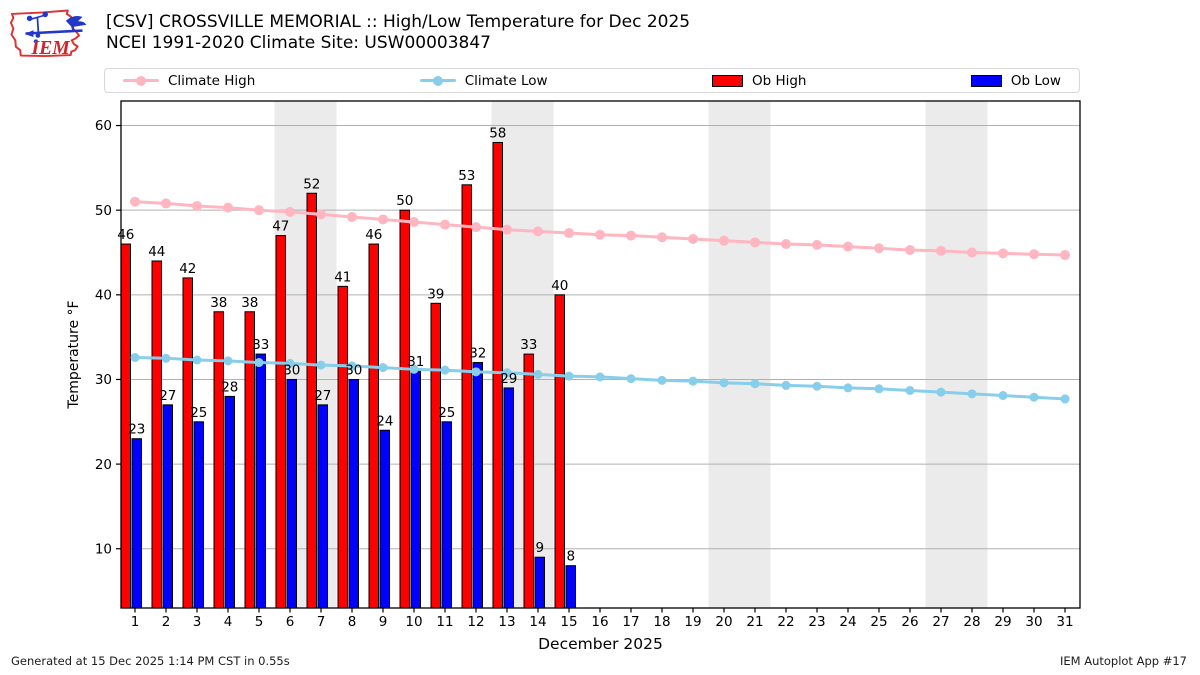  What do you see at coordinates (816, 622) in the screenshot?
I see `x-tick-label: 23` at bounding box center [816, 622].